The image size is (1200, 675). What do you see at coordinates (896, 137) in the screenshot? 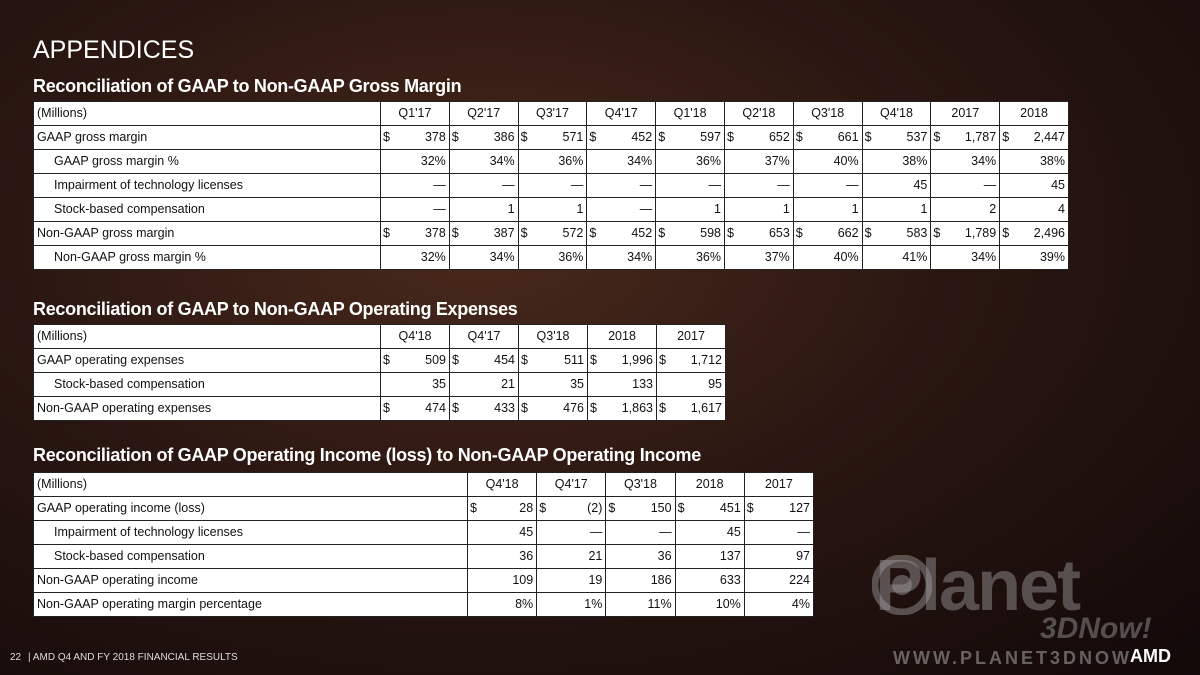
I see `value-cell: 537` at bounding box center [896, 137].